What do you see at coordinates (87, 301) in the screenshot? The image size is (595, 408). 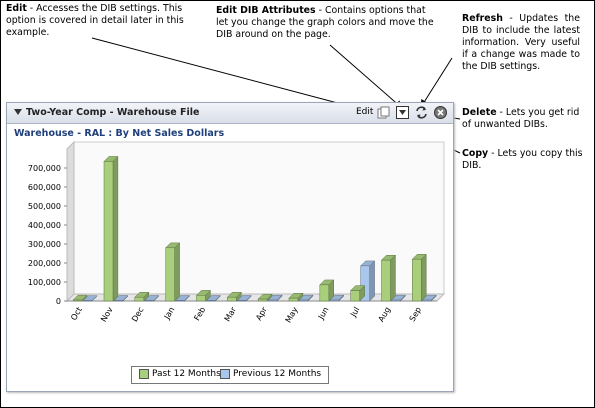 I see `bar-previous-oct` at bounding box center [87, 301].